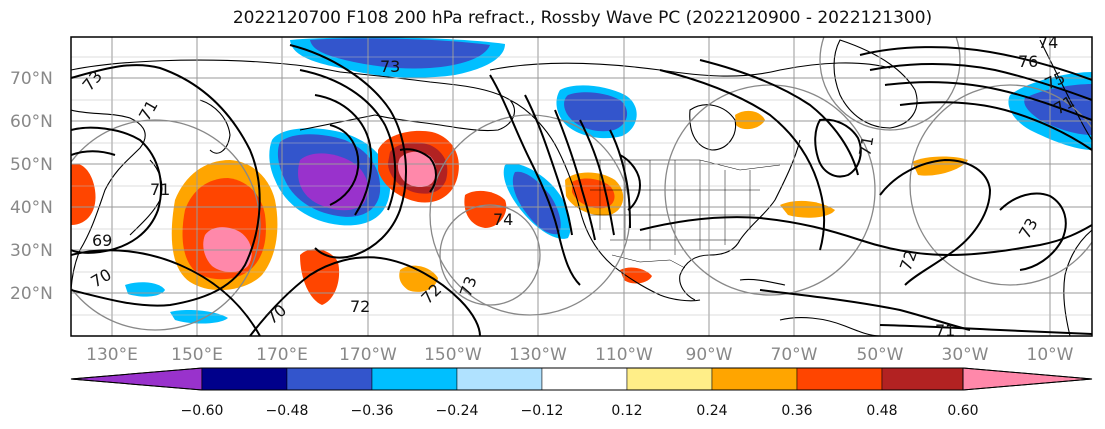 This screenshot has width=1105, height=429. What do you see at coordinates (750, 120) in the screenshot?
I see `shade-orange-hudson` at bounding box center [750, 120].